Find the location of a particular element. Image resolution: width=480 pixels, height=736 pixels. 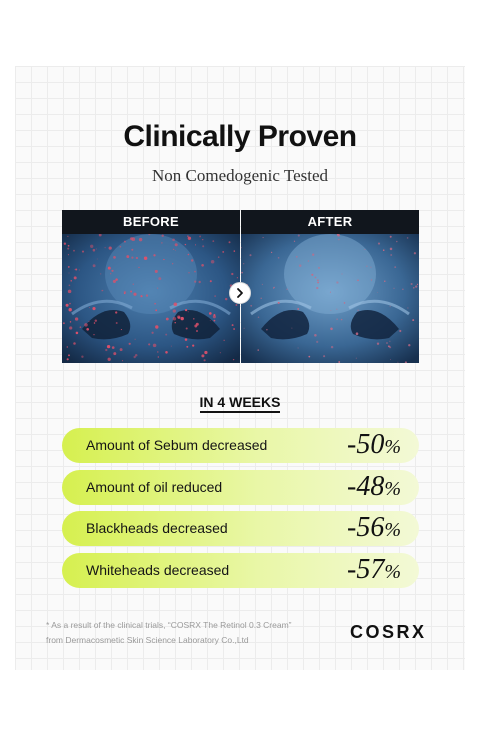

page-title: Clinically Proven is located at coordinates (240, 136).